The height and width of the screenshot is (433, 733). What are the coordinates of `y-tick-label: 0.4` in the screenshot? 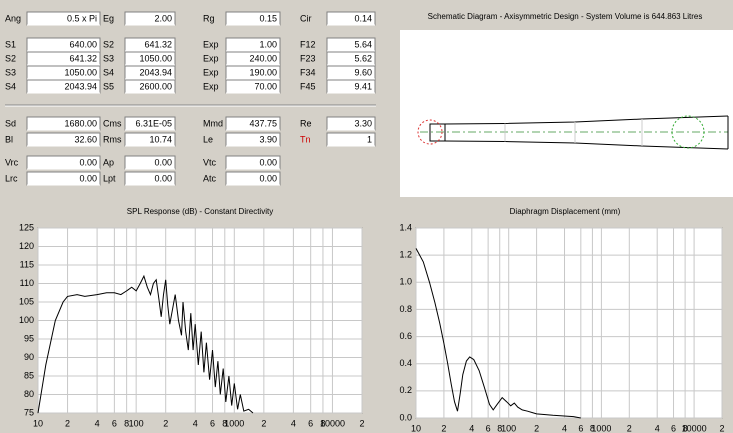 It's located at (405, 363).